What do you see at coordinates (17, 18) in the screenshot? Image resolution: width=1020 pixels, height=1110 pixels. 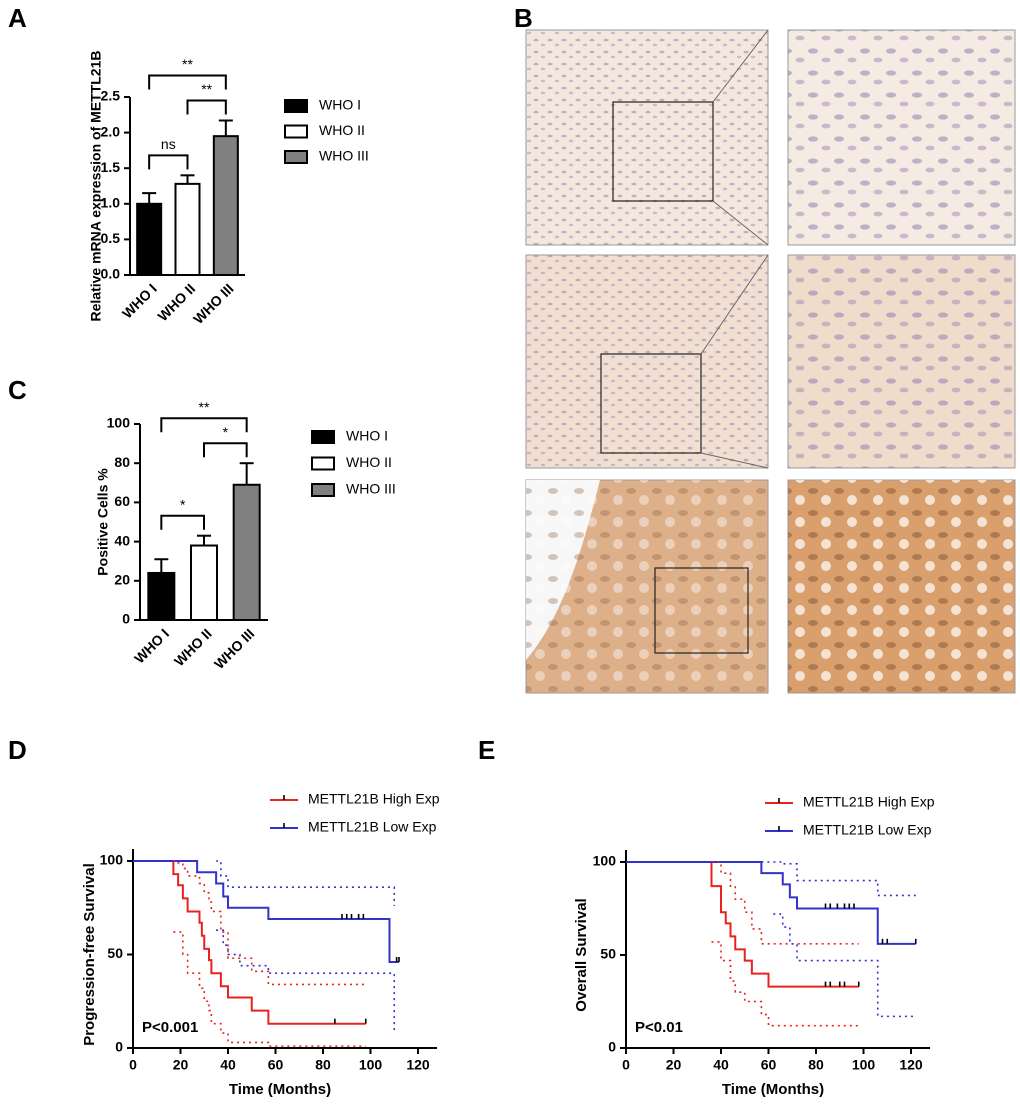 I see `panel-label: A` at bounding box center [17, 18].